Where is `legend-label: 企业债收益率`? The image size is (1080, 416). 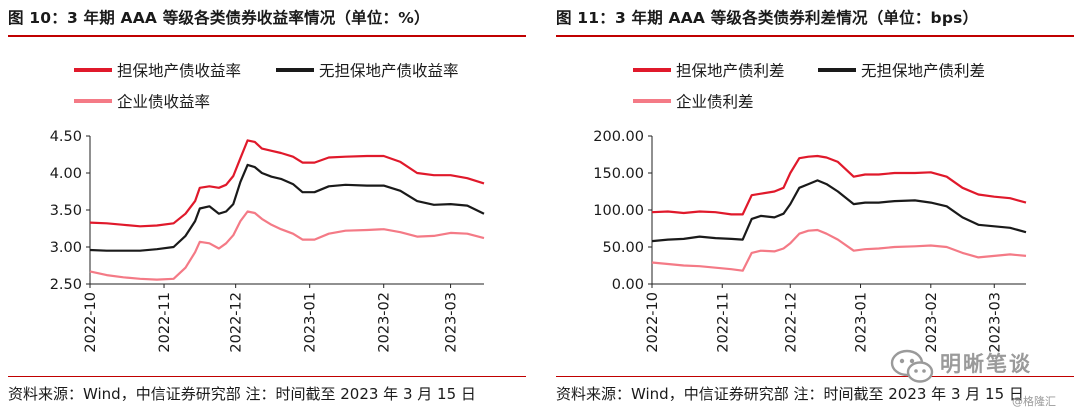 legend-label: 企业债收益率 is located at coordinates (163, 102).